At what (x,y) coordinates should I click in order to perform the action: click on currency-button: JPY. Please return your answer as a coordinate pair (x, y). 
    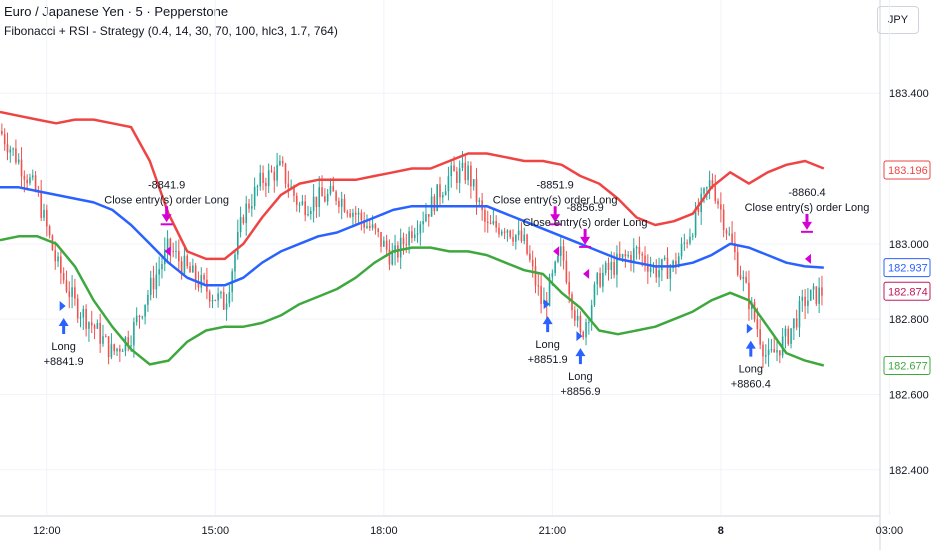
    Looking at the image, I should click on (898, 20).